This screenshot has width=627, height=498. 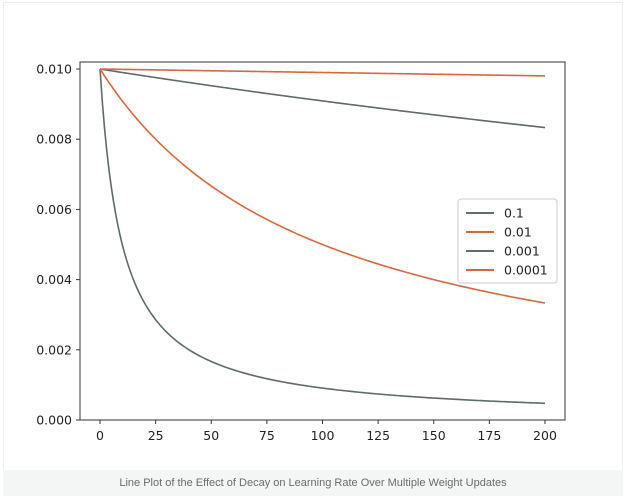 What do you see at coordinates (100, 435) in the screenshot?
I see `x-tick-label: 0` at bounding box center [100, 435].